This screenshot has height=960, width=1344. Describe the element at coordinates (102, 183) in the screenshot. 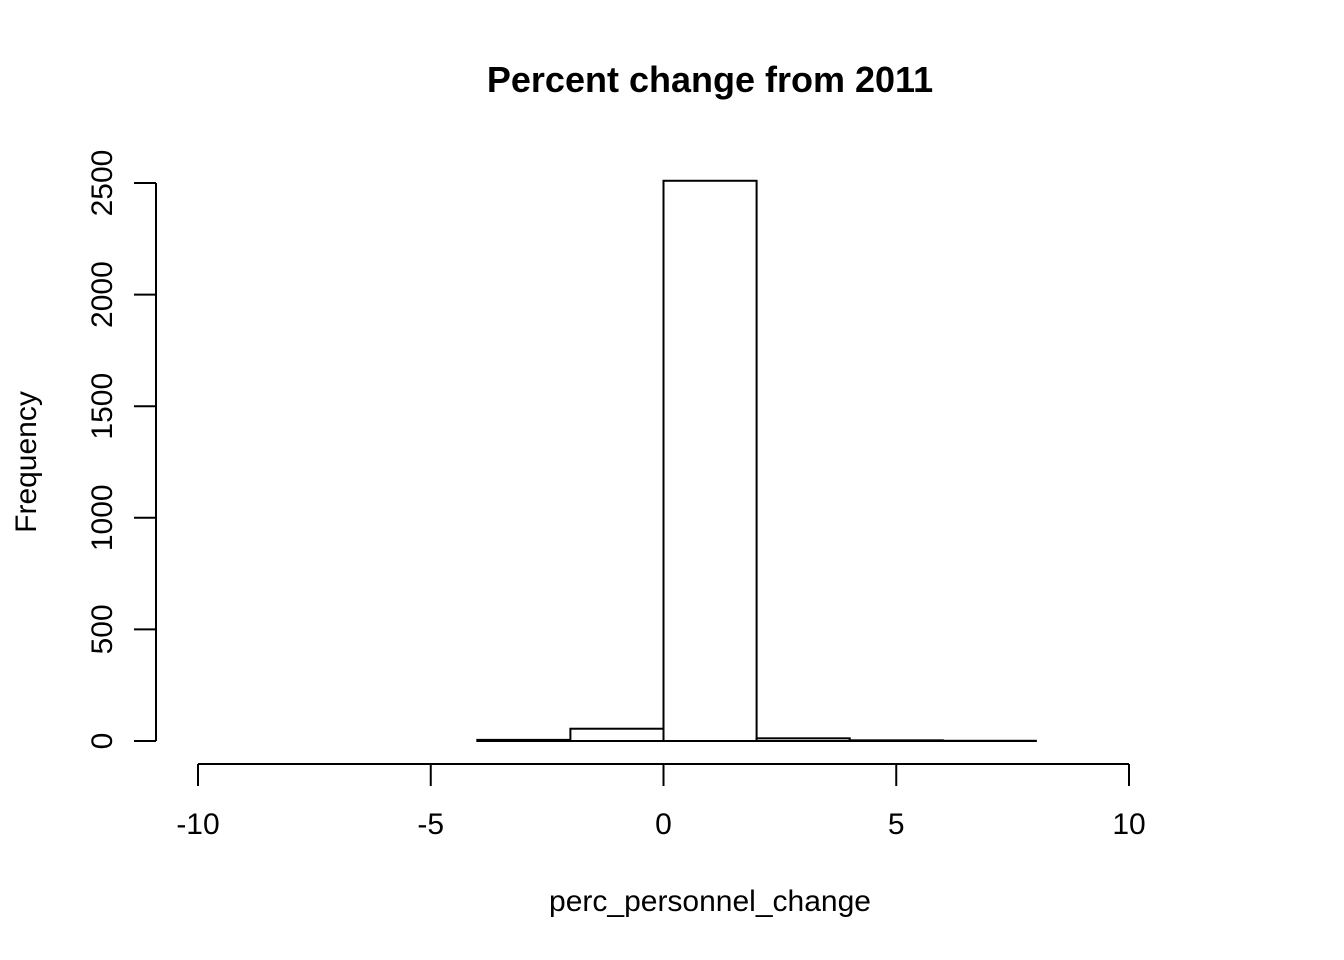

I see `y-tick-label: 2500` at that location.